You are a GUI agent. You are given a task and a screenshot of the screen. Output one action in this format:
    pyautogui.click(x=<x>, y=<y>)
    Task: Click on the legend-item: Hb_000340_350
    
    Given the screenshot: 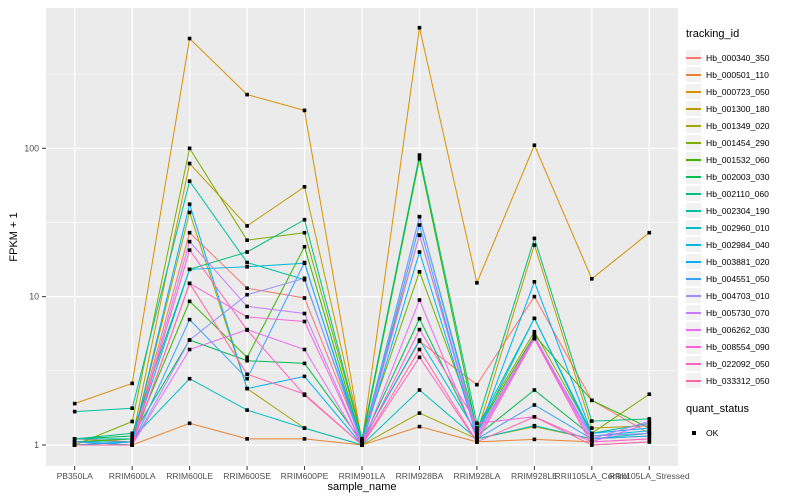 What is the action you would take?
    pyautogui.click(x=742, y=57)
    